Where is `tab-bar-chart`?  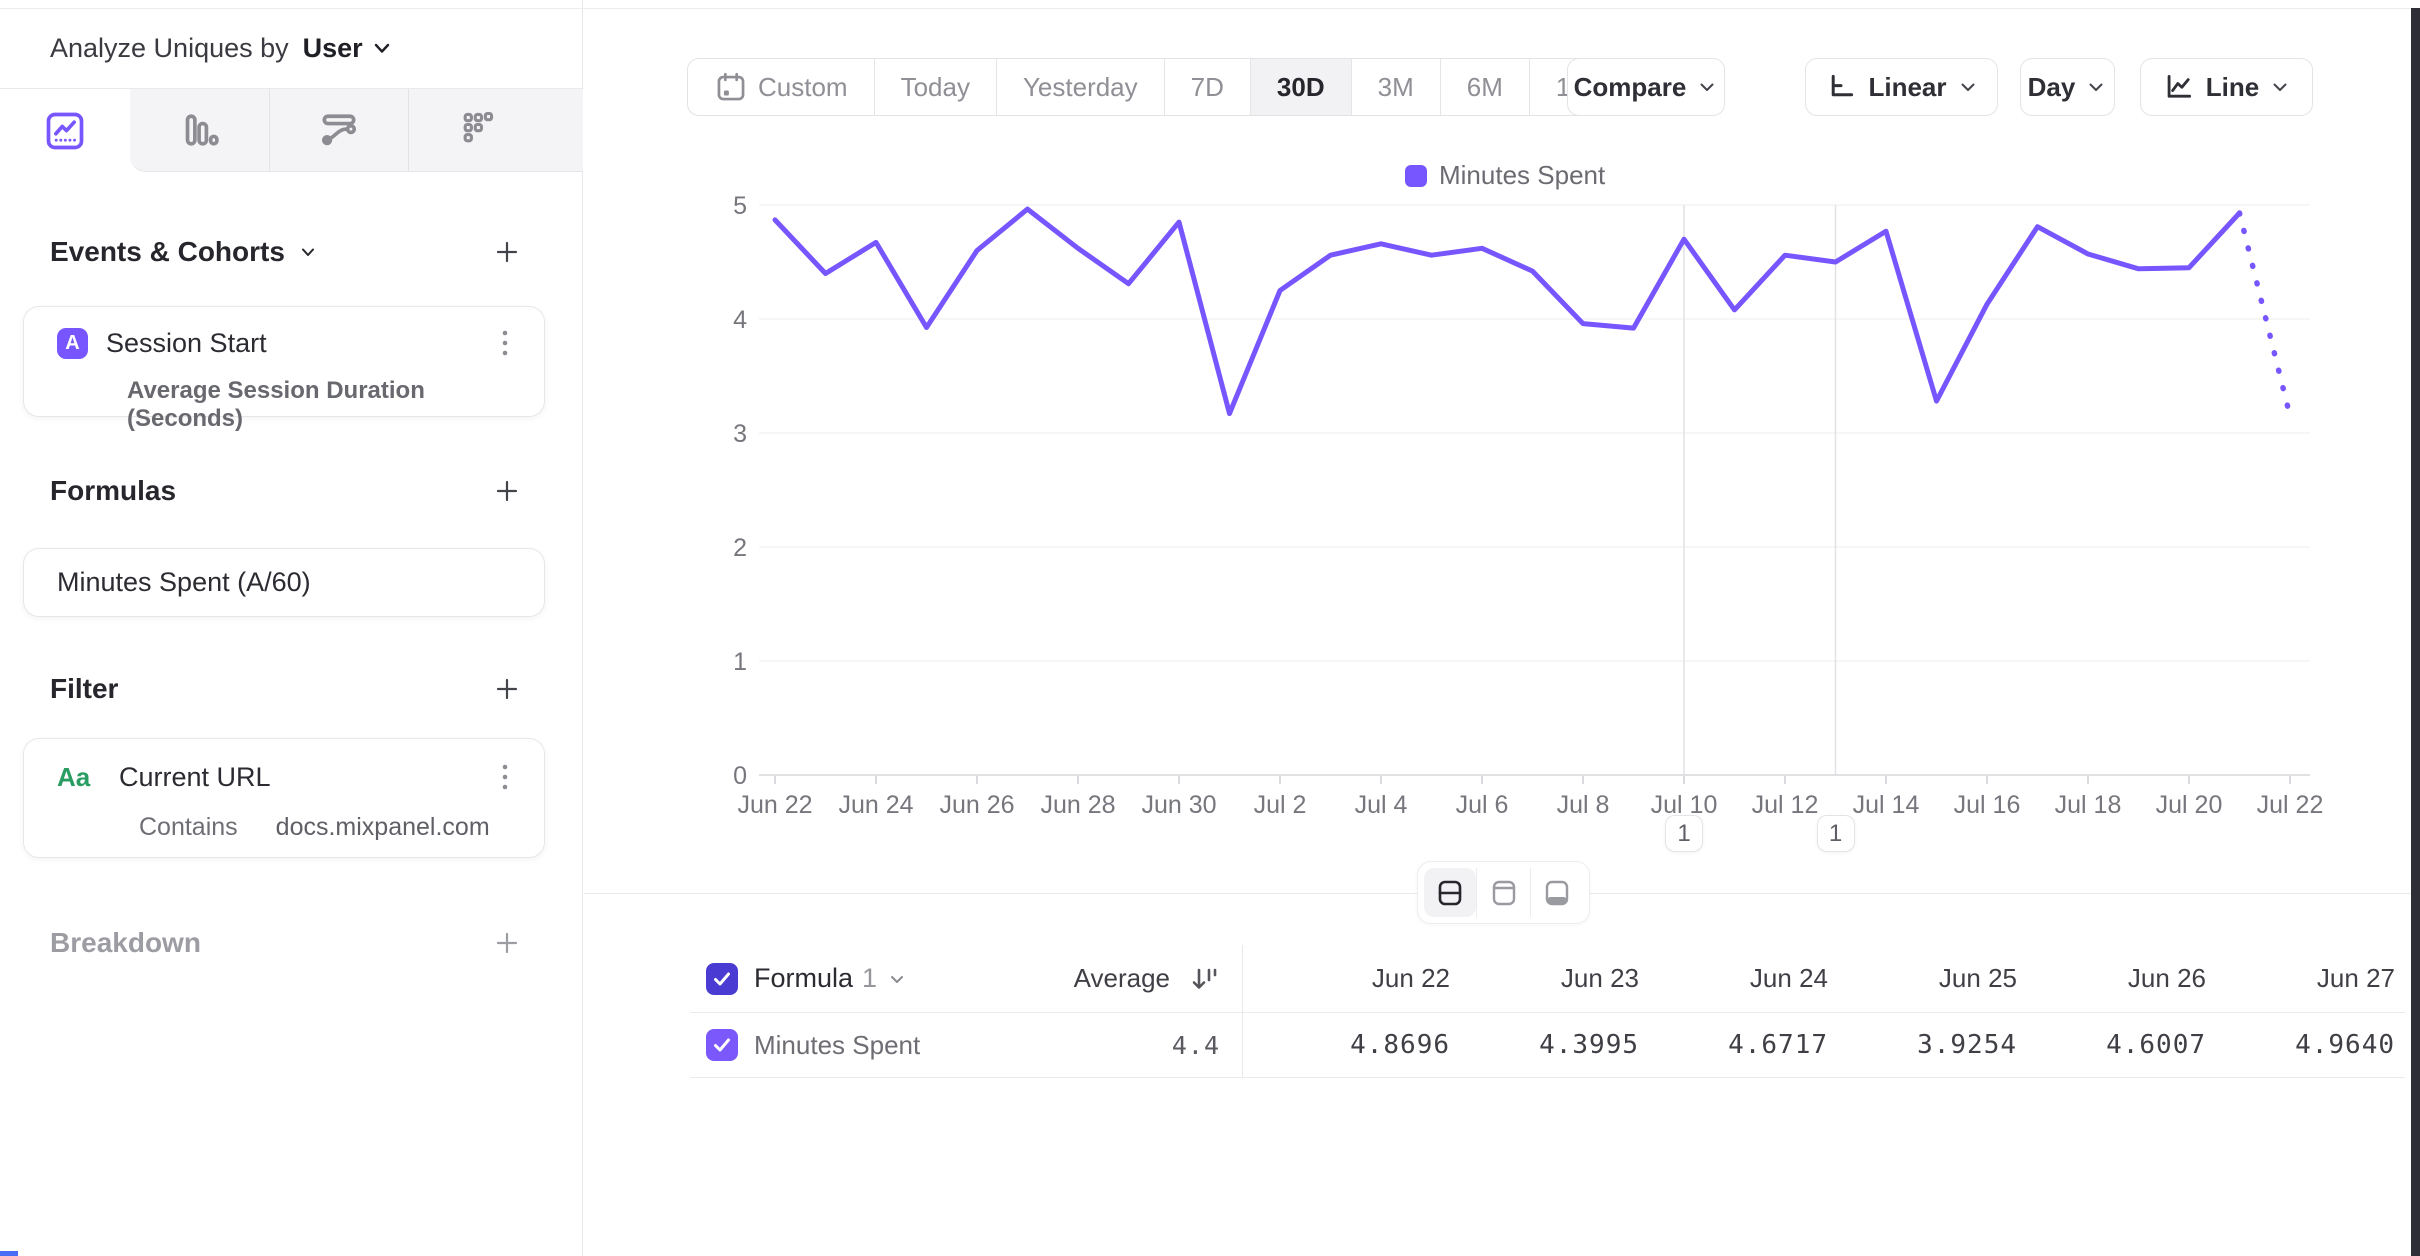
tab-bar-chart is located at coordinates (199, 130).